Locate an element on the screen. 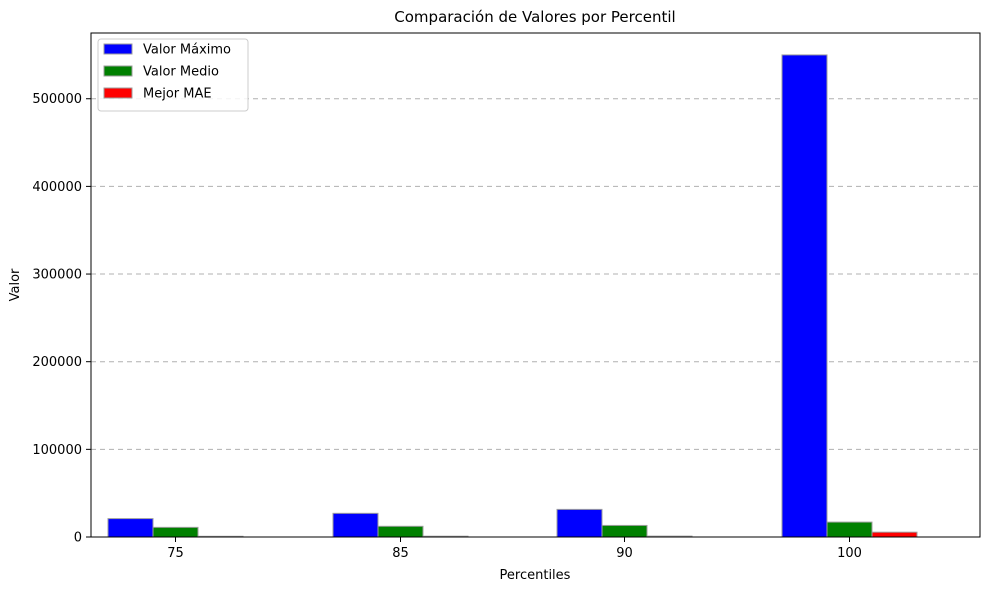 The image size is (989, 590). x-tick-label: 90 is located at coordinates (624, 553).